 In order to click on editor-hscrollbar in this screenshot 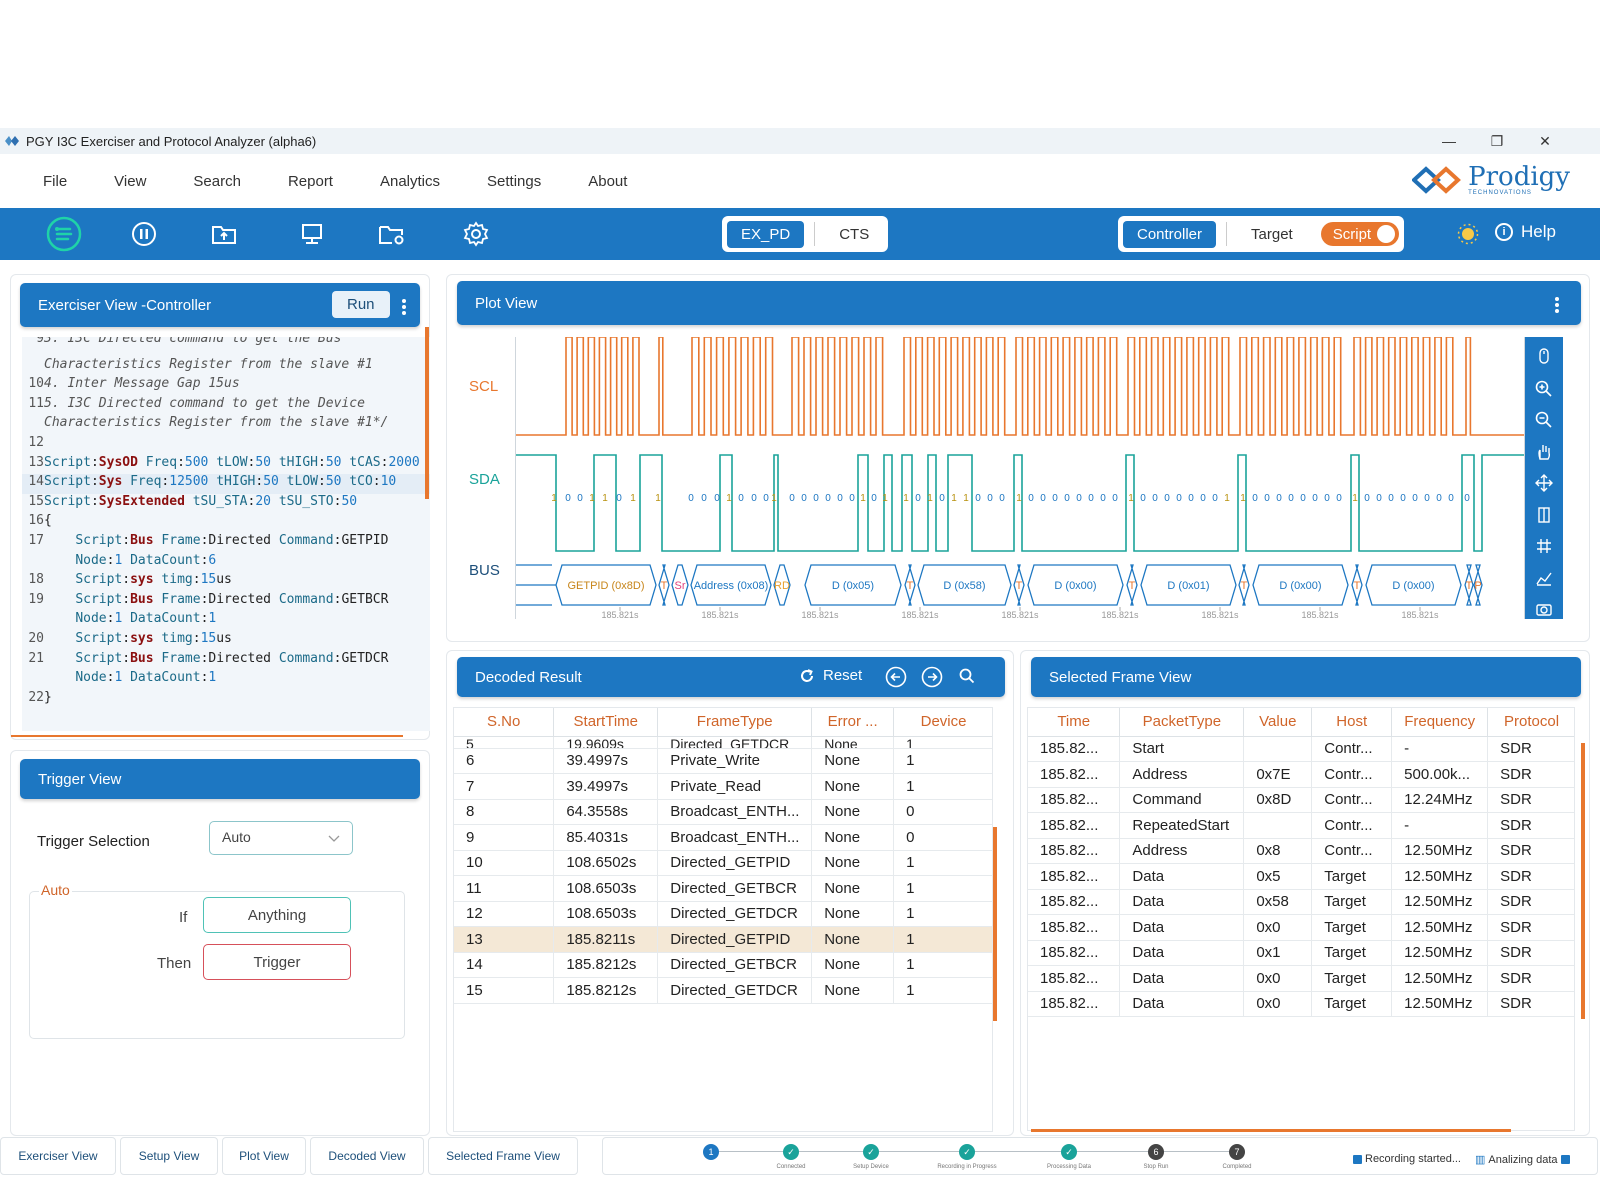, I will do `click(207, 736)`.